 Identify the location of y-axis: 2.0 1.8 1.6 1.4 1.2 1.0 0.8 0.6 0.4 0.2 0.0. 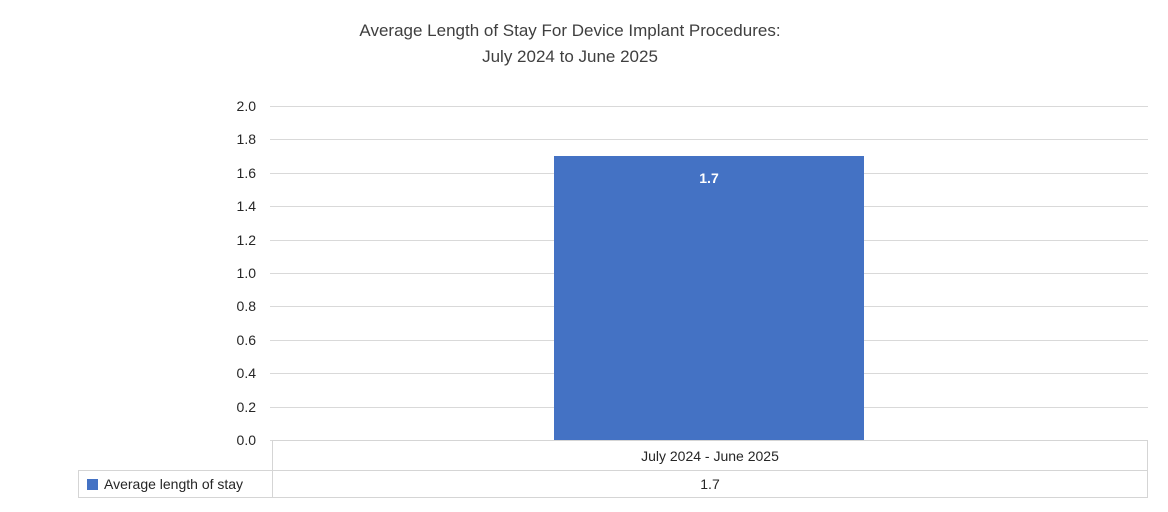
(213, 273).